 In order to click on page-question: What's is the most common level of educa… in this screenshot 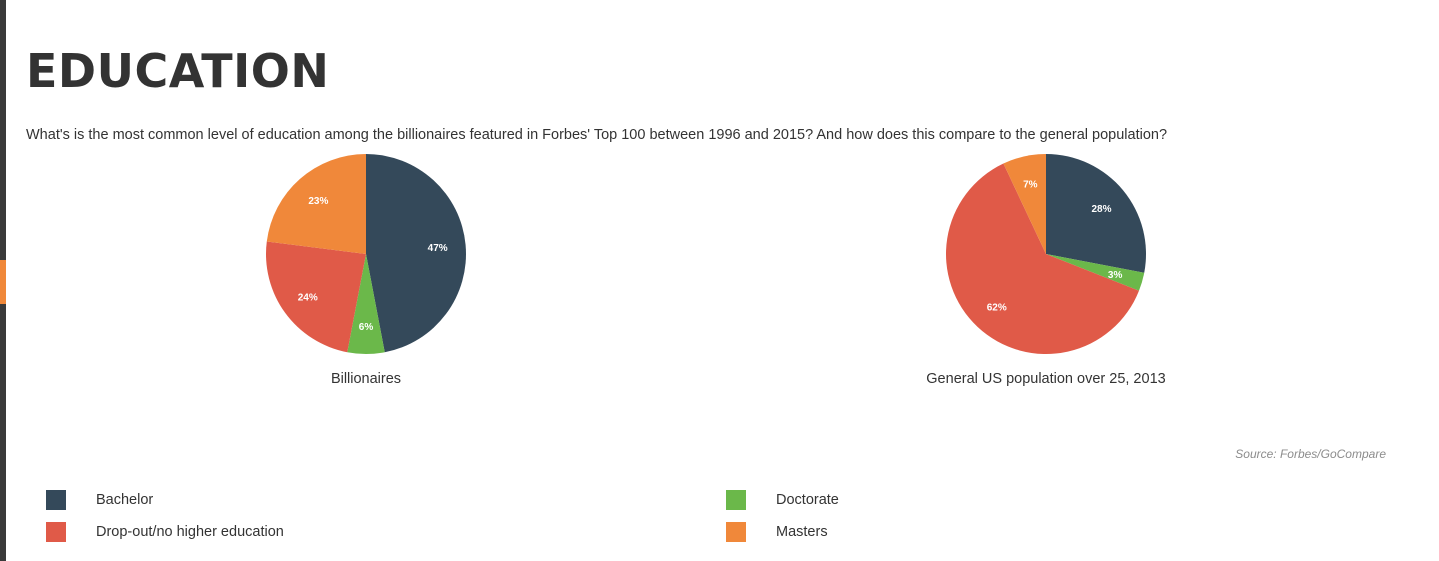, I will do `click(597, 135)`.